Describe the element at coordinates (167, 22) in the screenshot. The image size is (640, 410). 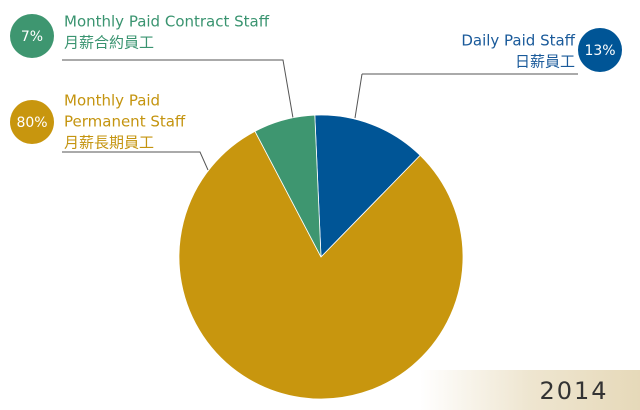
I see `category-label: Monthly Paid Contract Staff` at that location.